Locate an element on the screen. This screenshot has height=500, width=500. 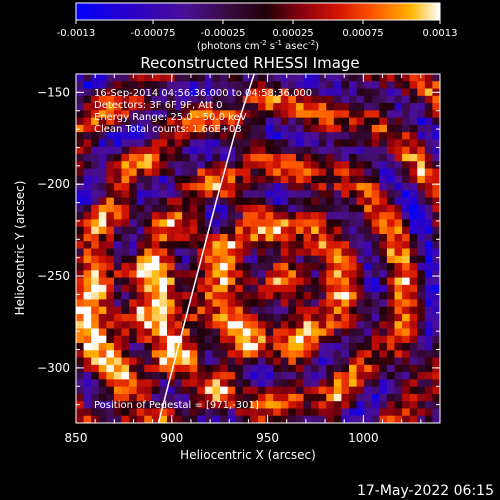
x-axis-title: Heliocentric X (arcsec) is located at coordinates (248, 455).